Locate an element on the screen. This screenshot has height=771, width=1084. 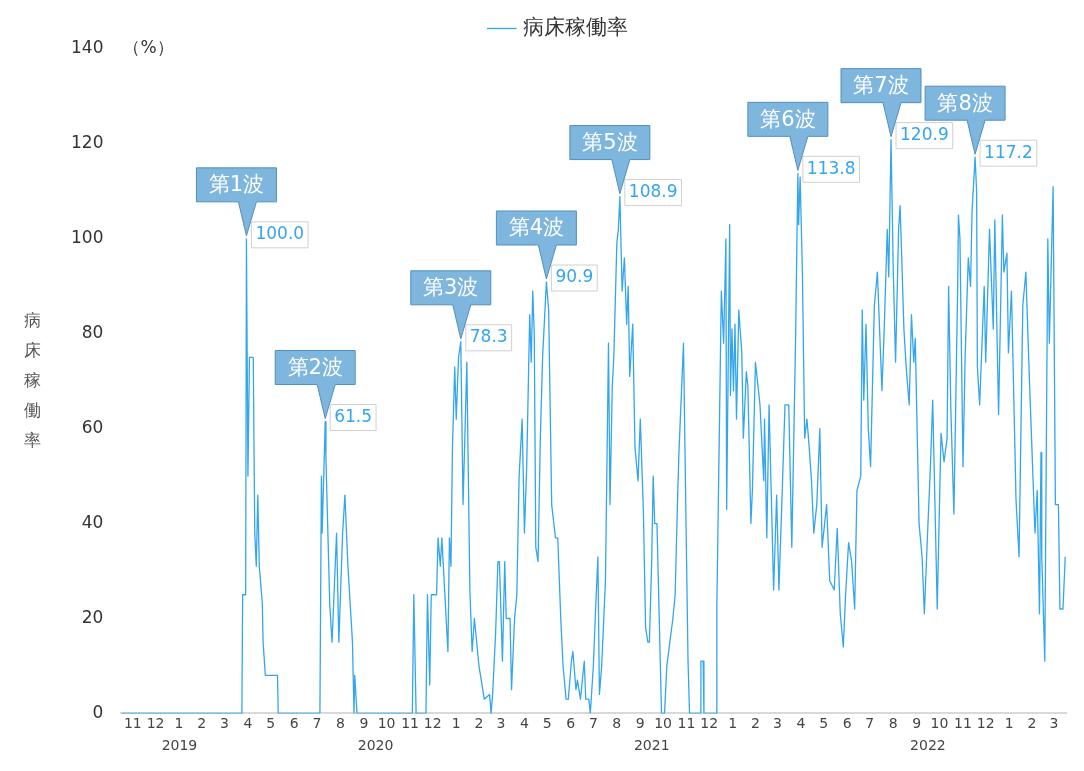
y-tick-label: 20 is located at coordinates (92, 616).